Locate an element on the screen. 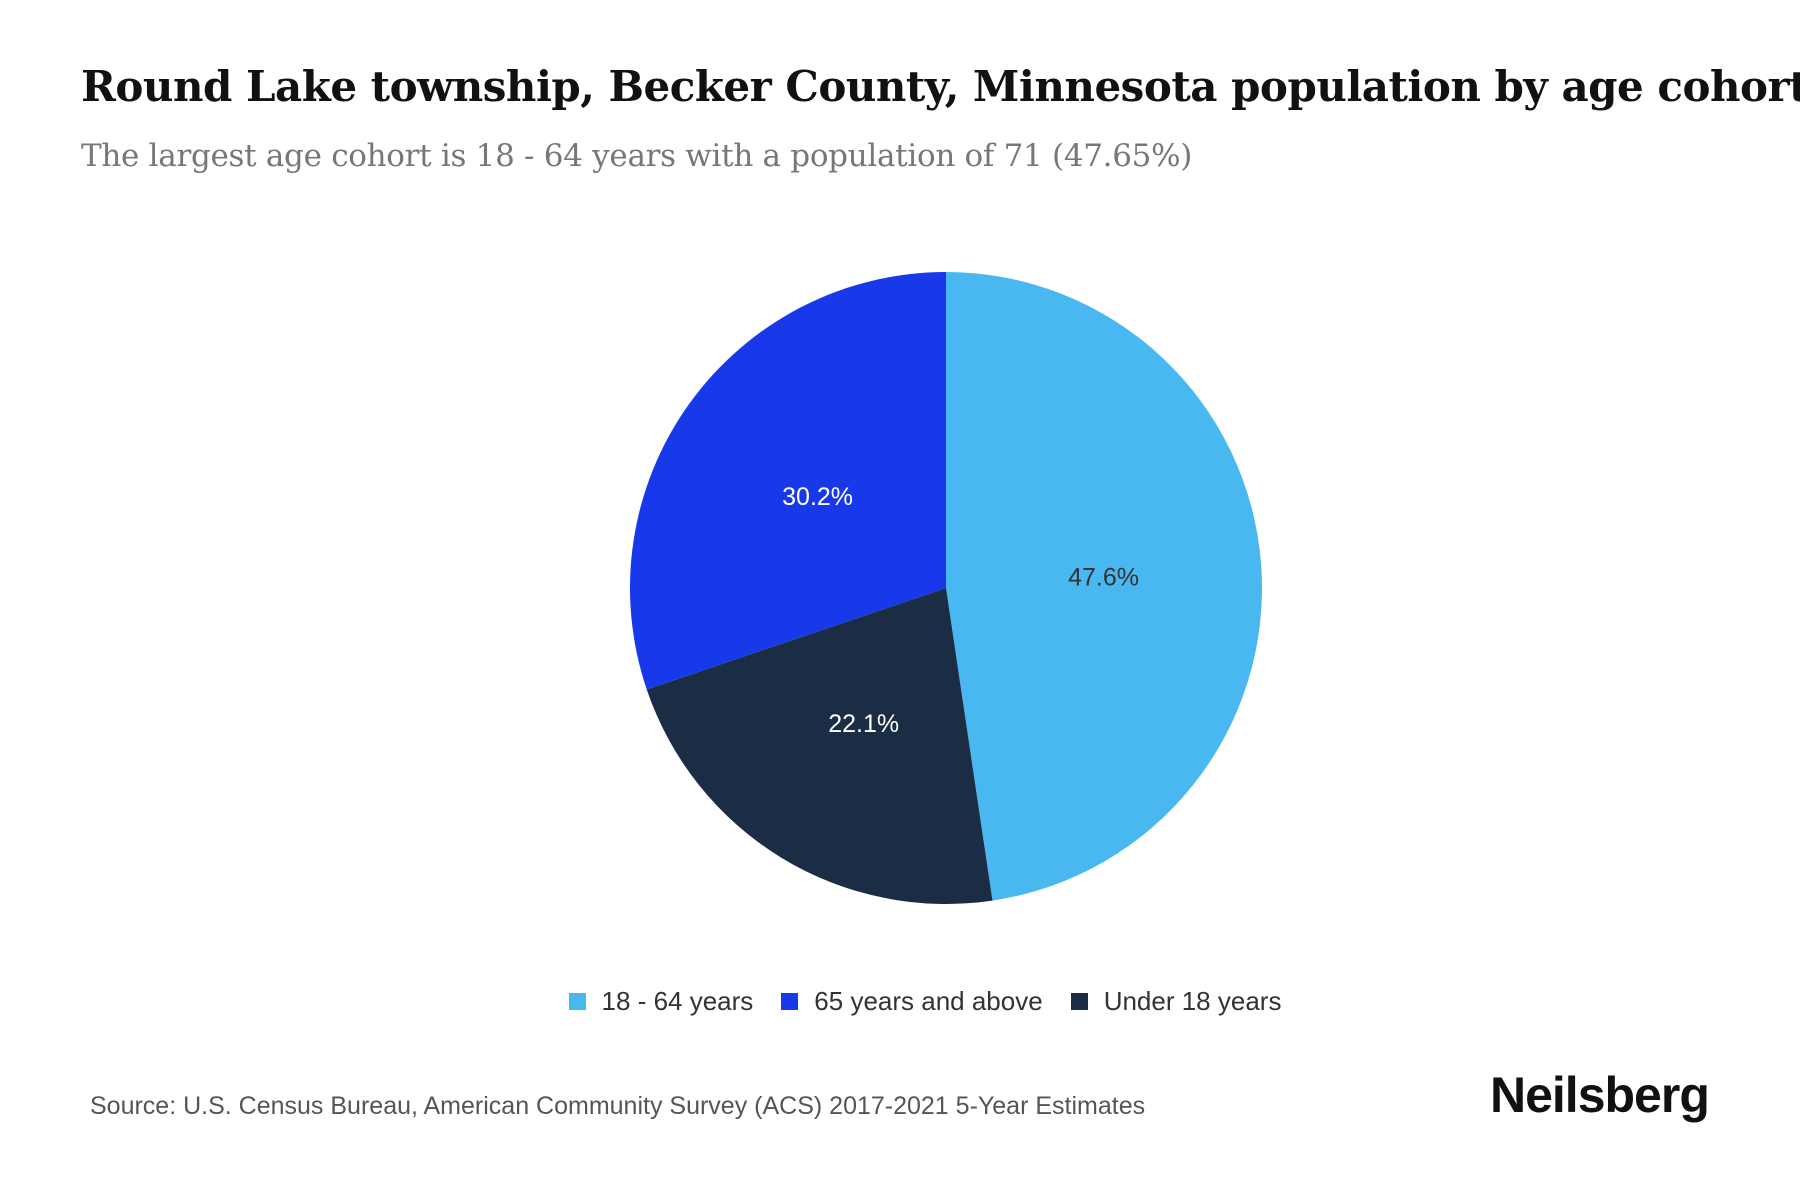 This screenshot has width=1800, height=1200. pie-slice-65-years-and-above is located at coordinates (787, 481).